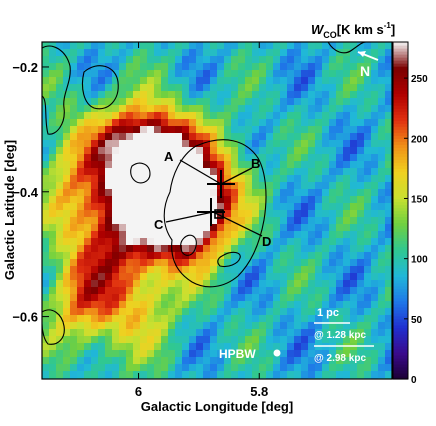 The image size is (436, 426). I want to click on colorbar-close: ], so click(393, 29).